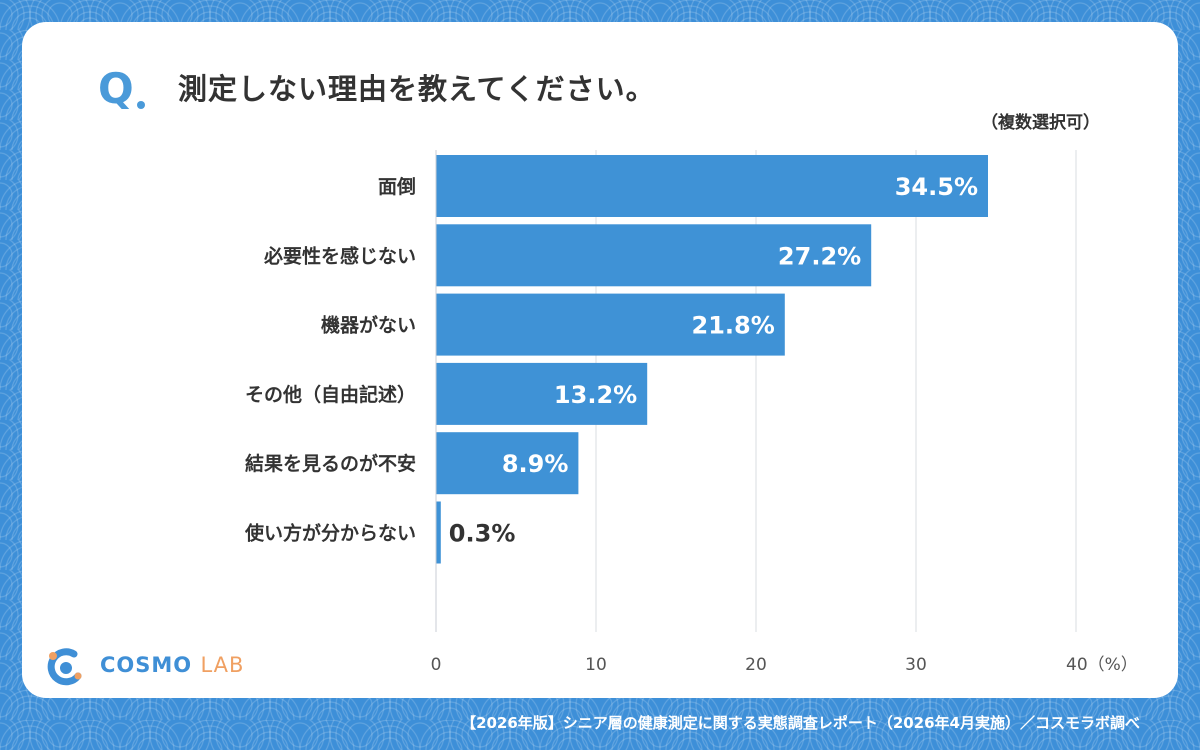 The width and height of the screenshot is (1200, 750). I want to click on data-label: 27.2%, so click(819, 256).